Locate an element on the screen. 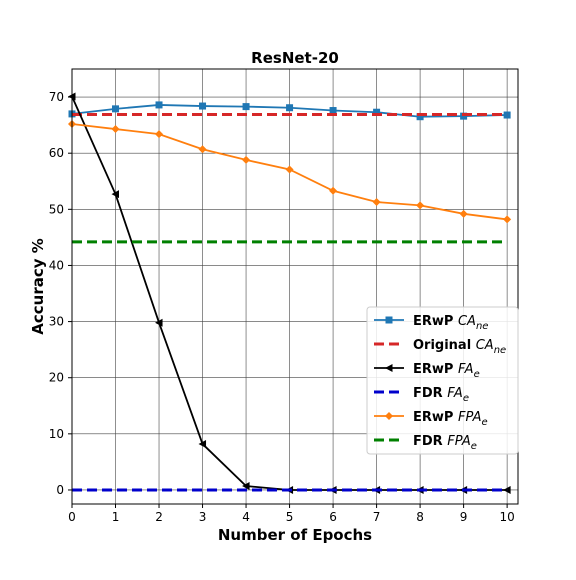  legend-label: ERwP CAne is located at coordinates (450, 323).